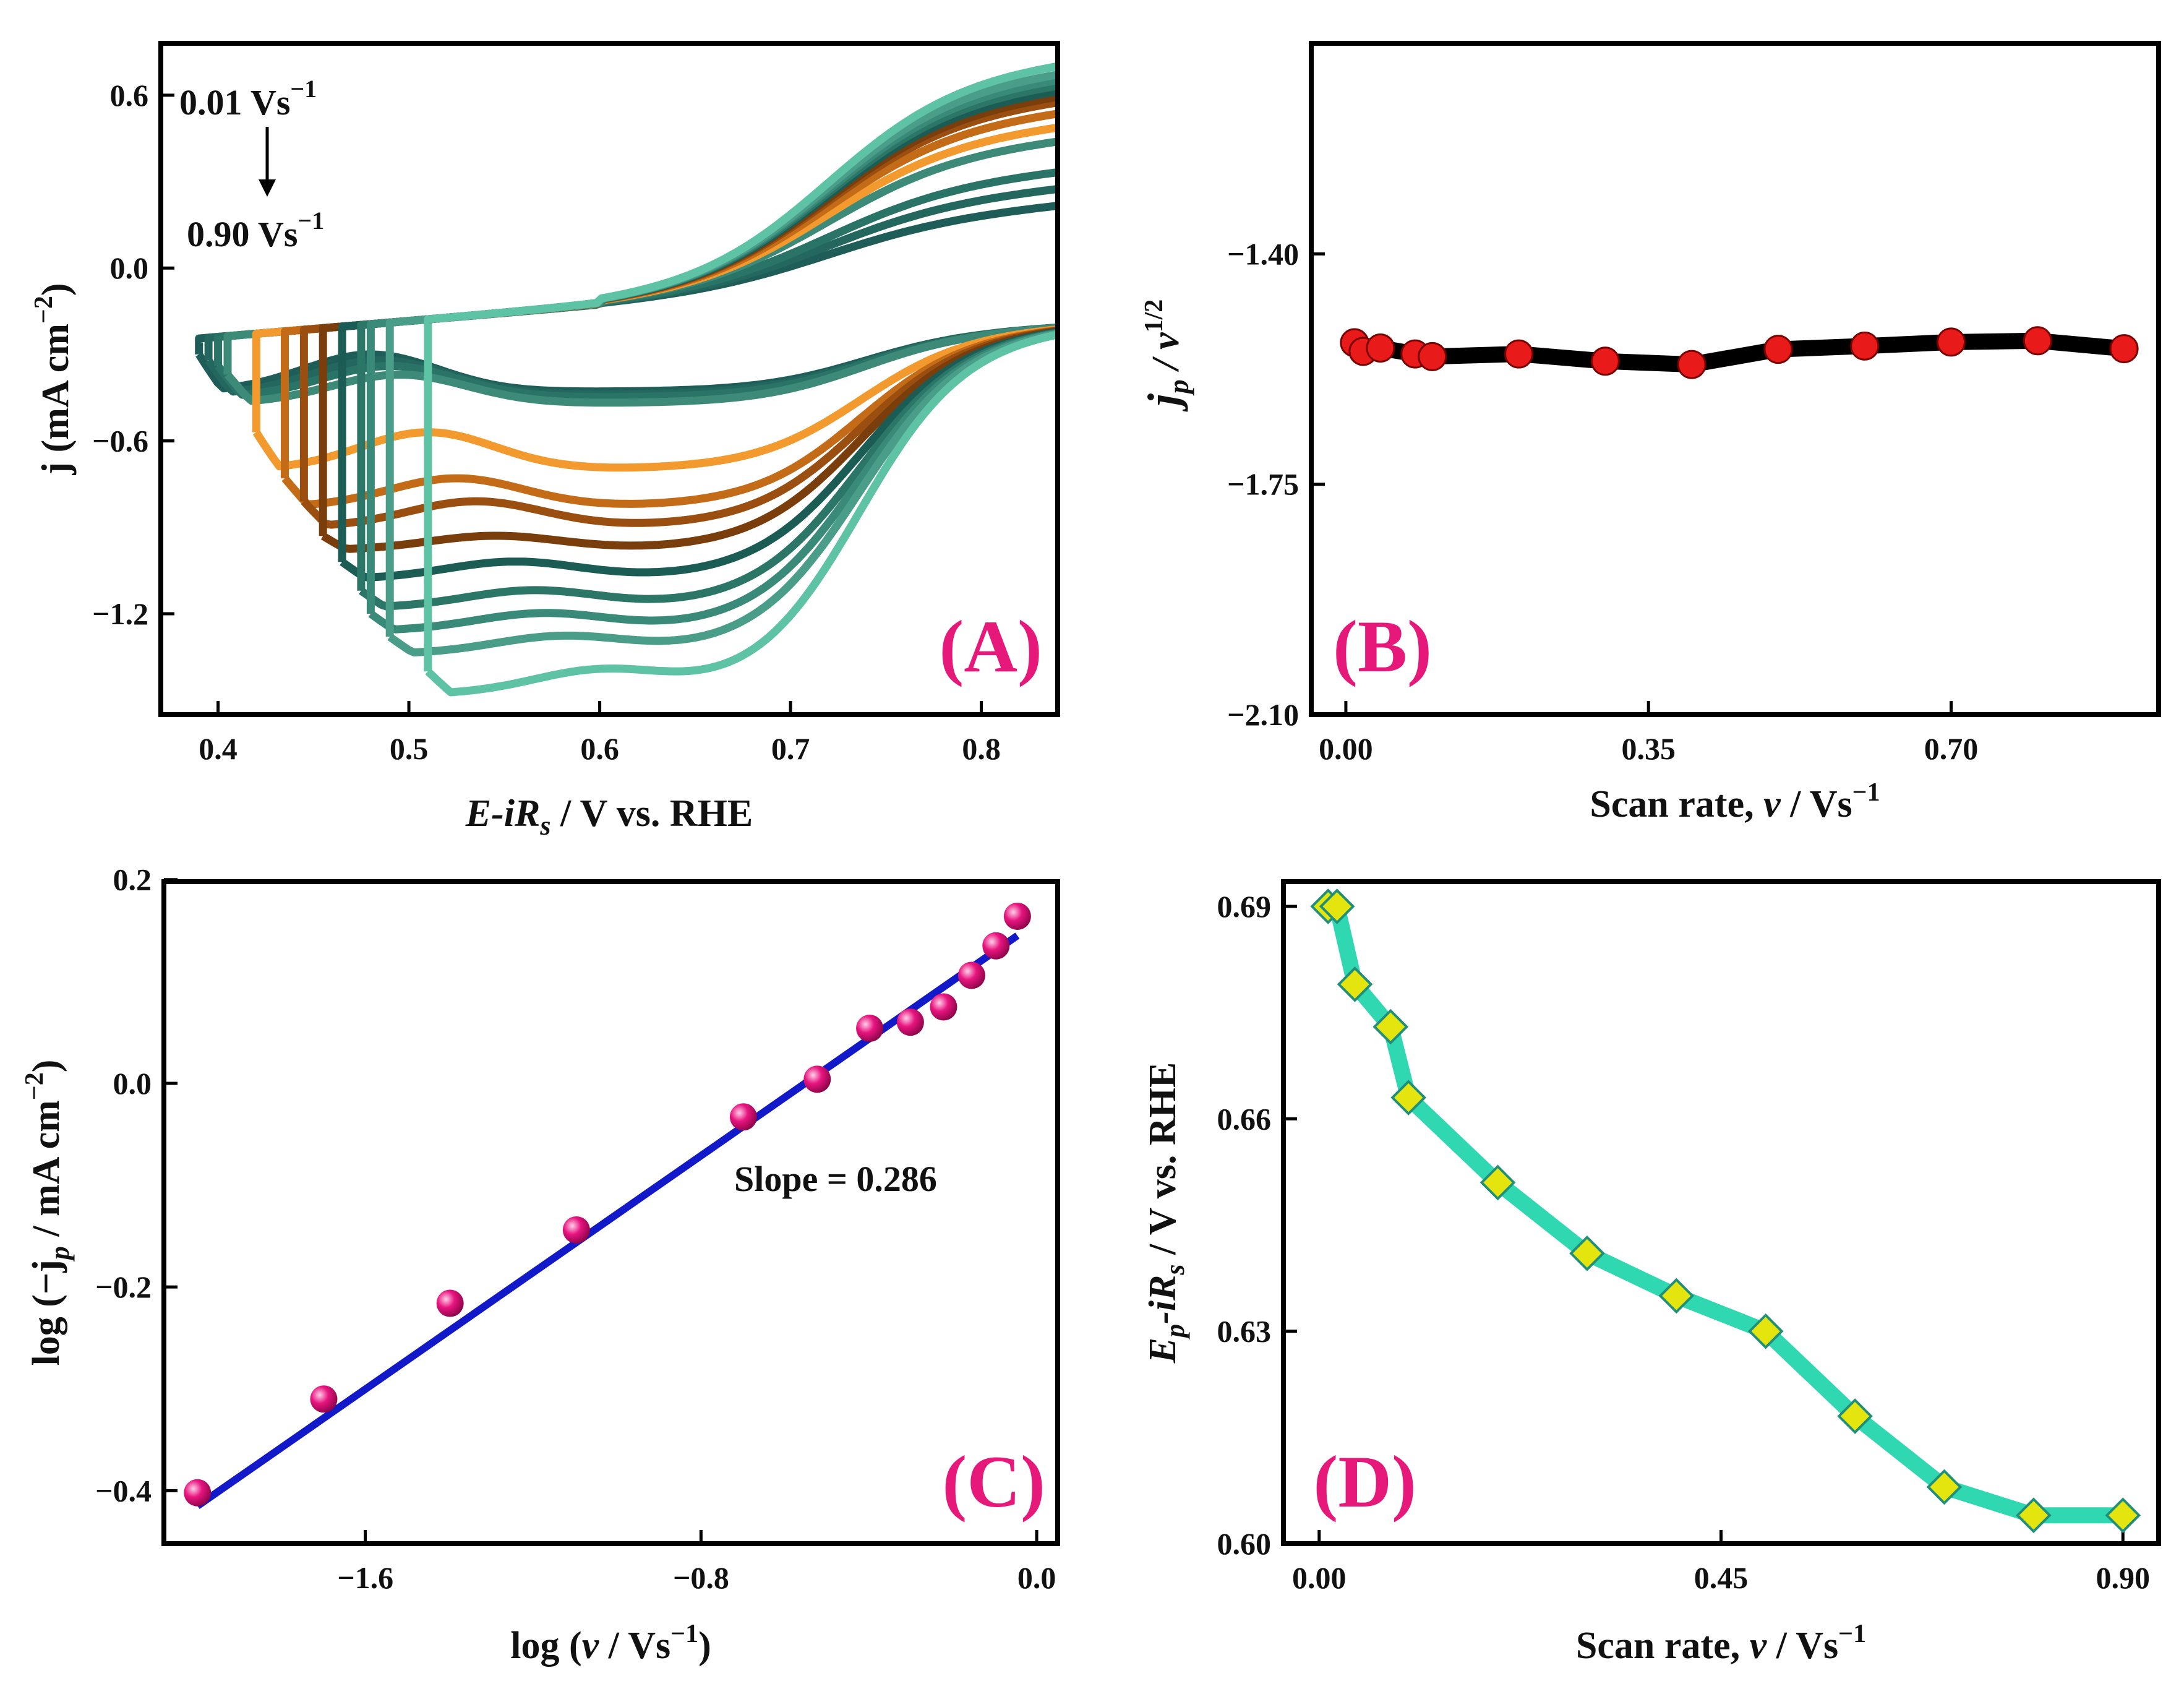 The width and height of the screenshot is (2184, 1681). I want to click on y-label-end: / V vs. RHE, so click(1163, 1163).